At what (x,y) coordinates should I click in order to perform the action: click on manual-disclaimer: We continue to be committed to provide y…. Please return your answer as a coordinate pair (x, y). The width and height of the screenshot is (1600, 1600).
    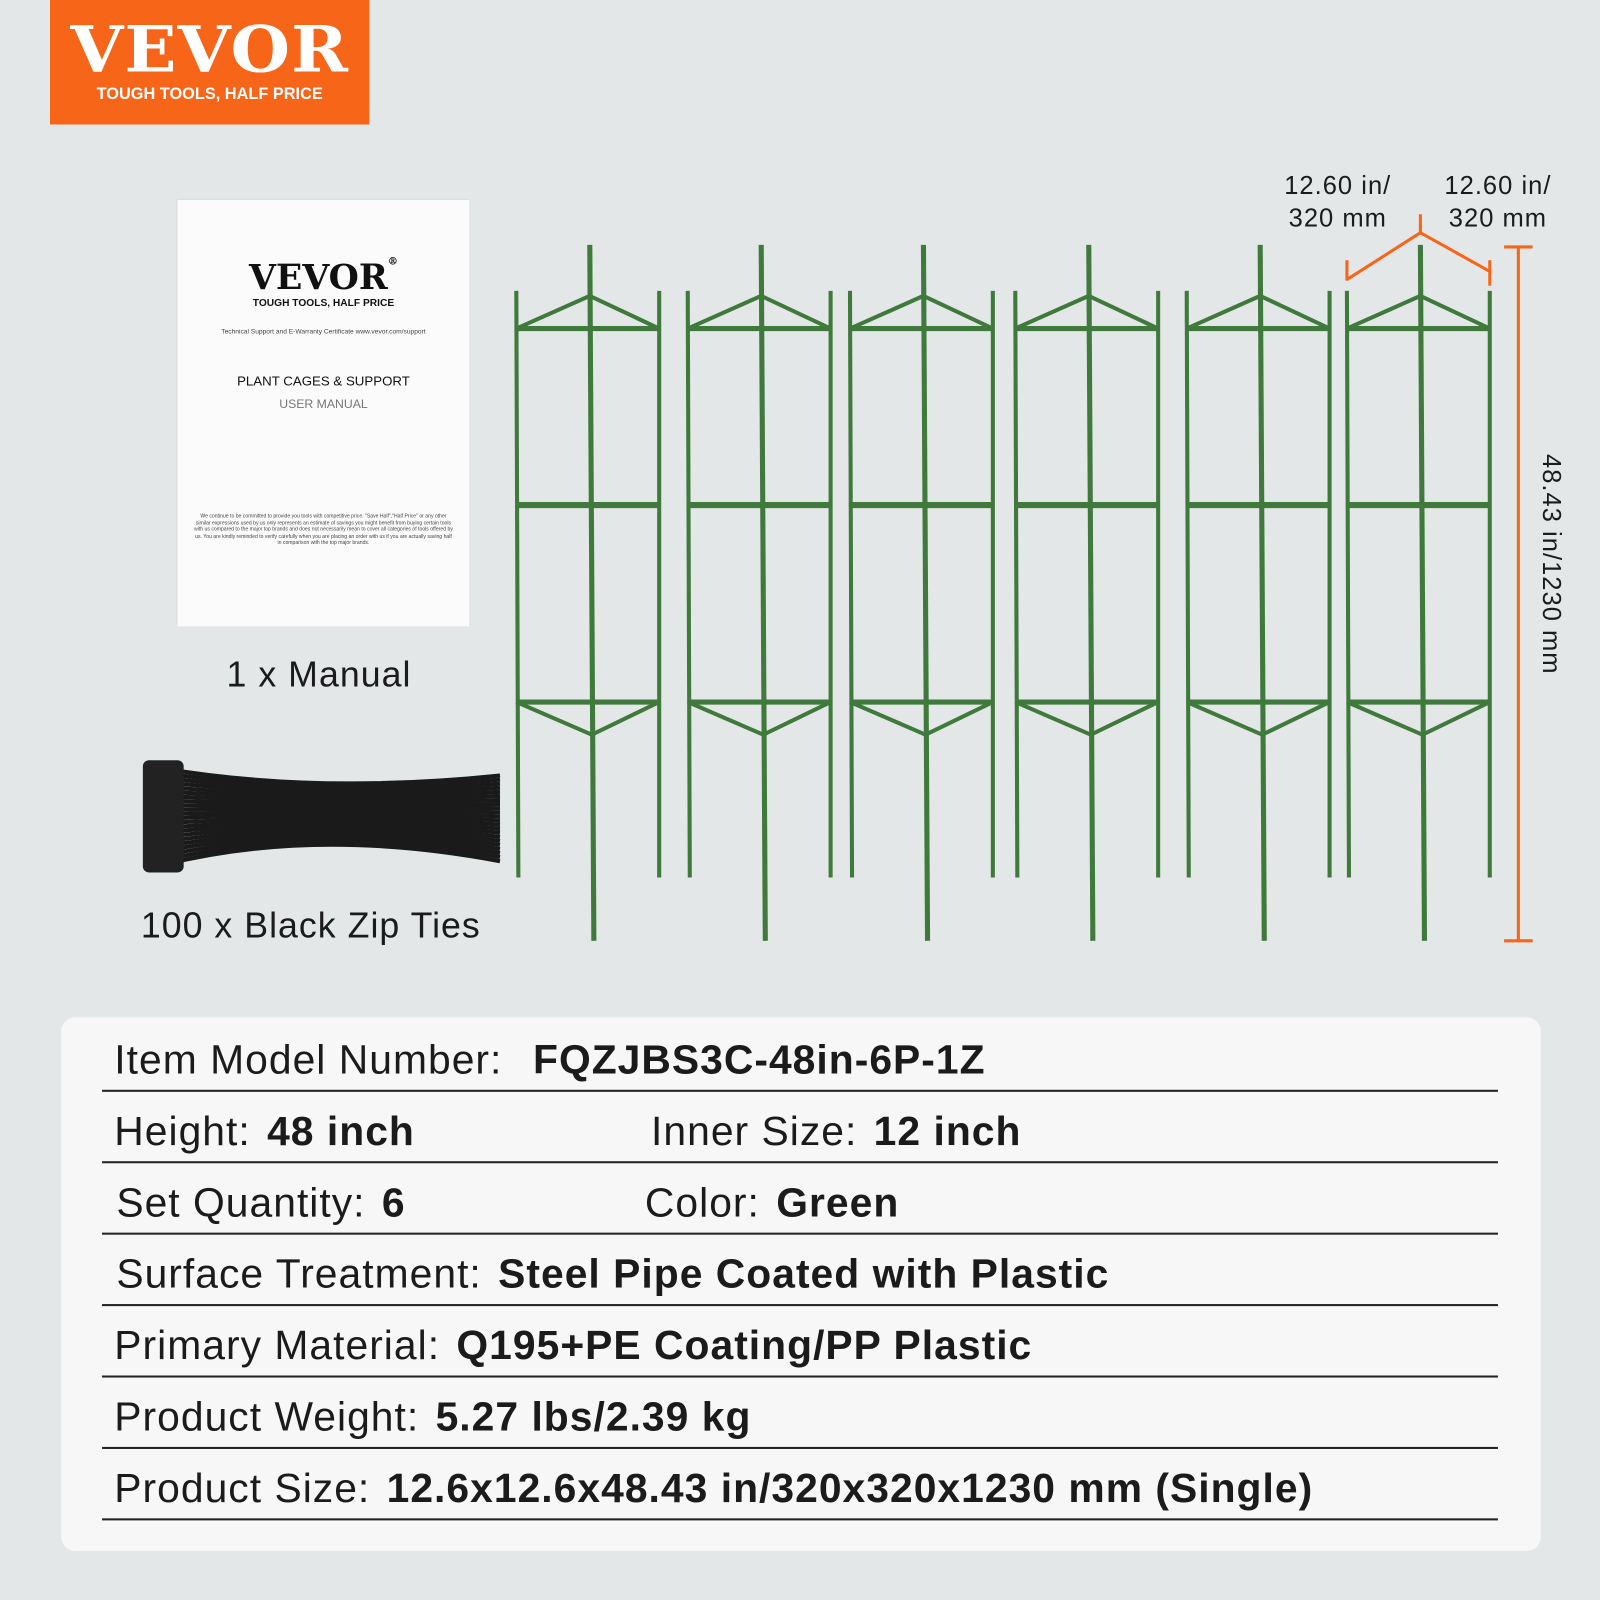
    Looking at the image, I should click on (323, 529).